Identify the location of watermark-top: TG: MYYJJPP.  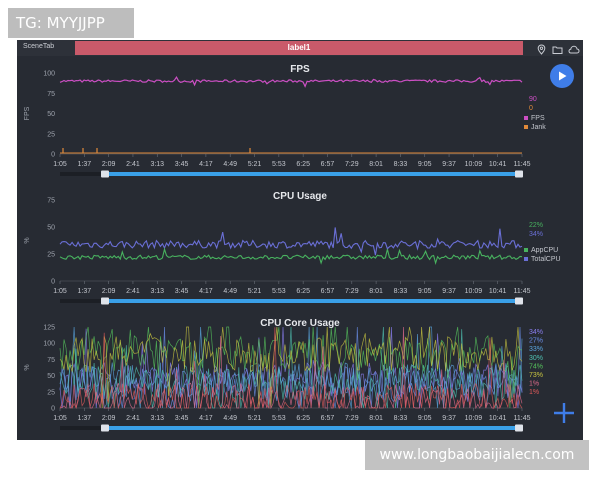
(71, 23).